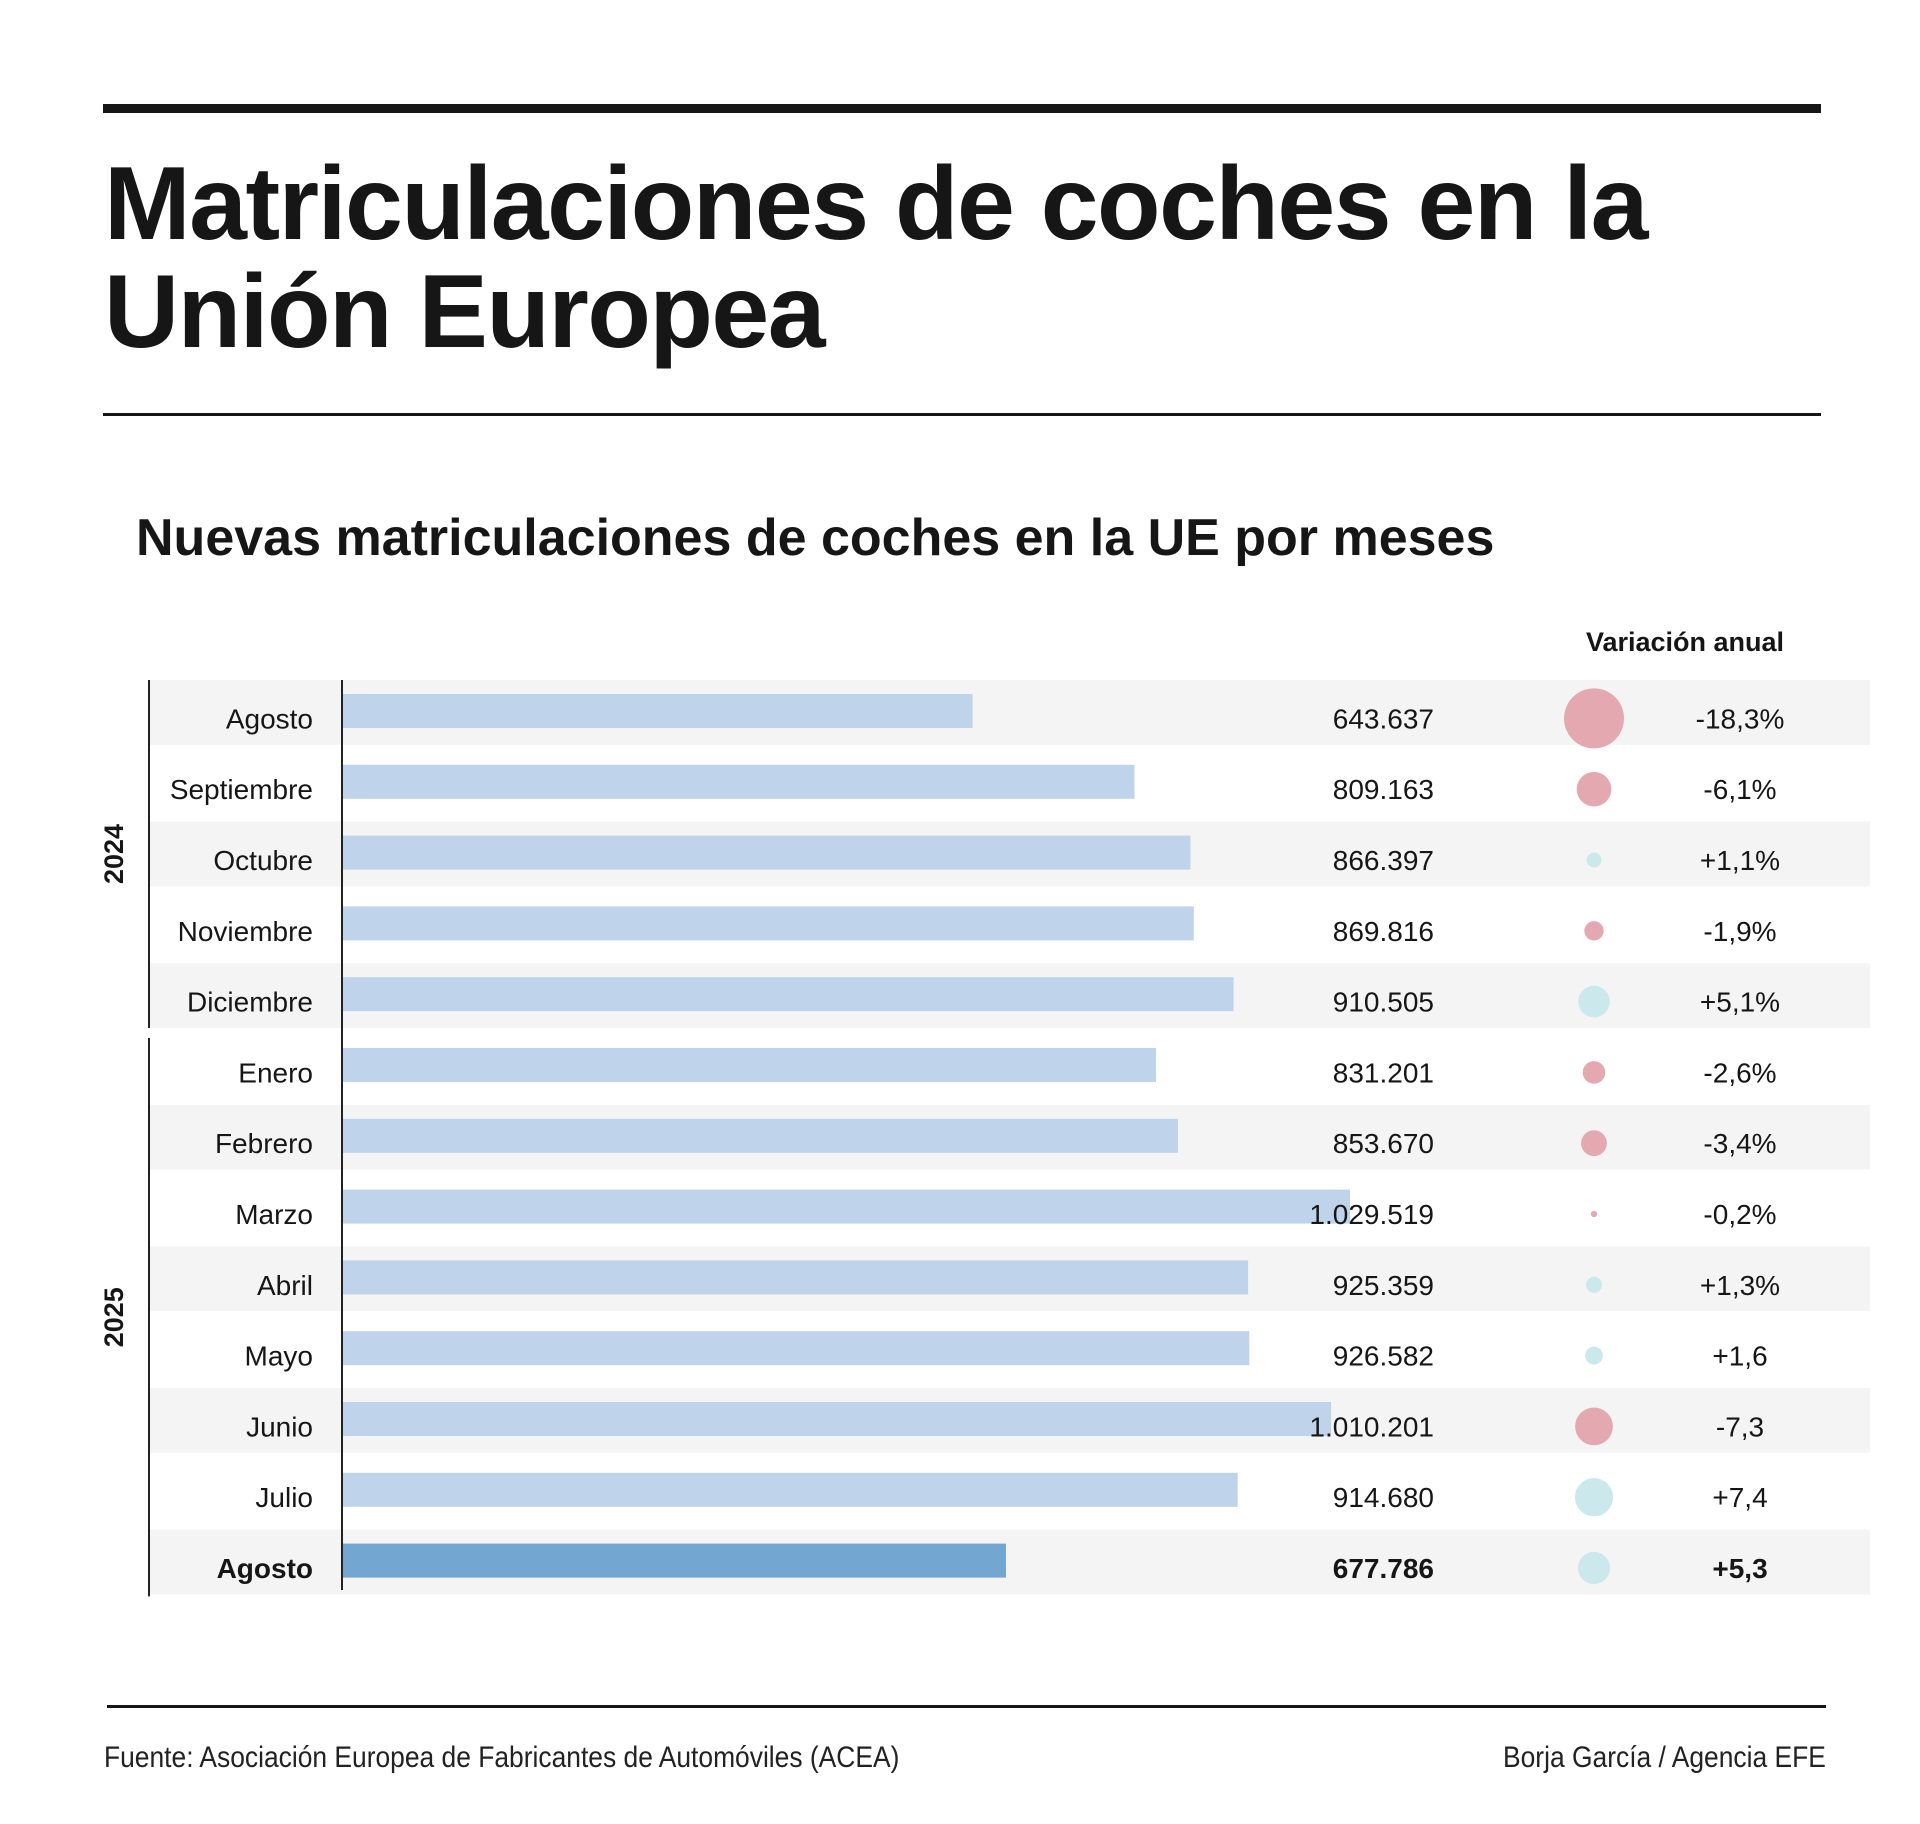 The image size is (1920, 1824). Describe the element at coordinates (114, 1317) in the screenshot. I see `year-label: 2025` at that location.